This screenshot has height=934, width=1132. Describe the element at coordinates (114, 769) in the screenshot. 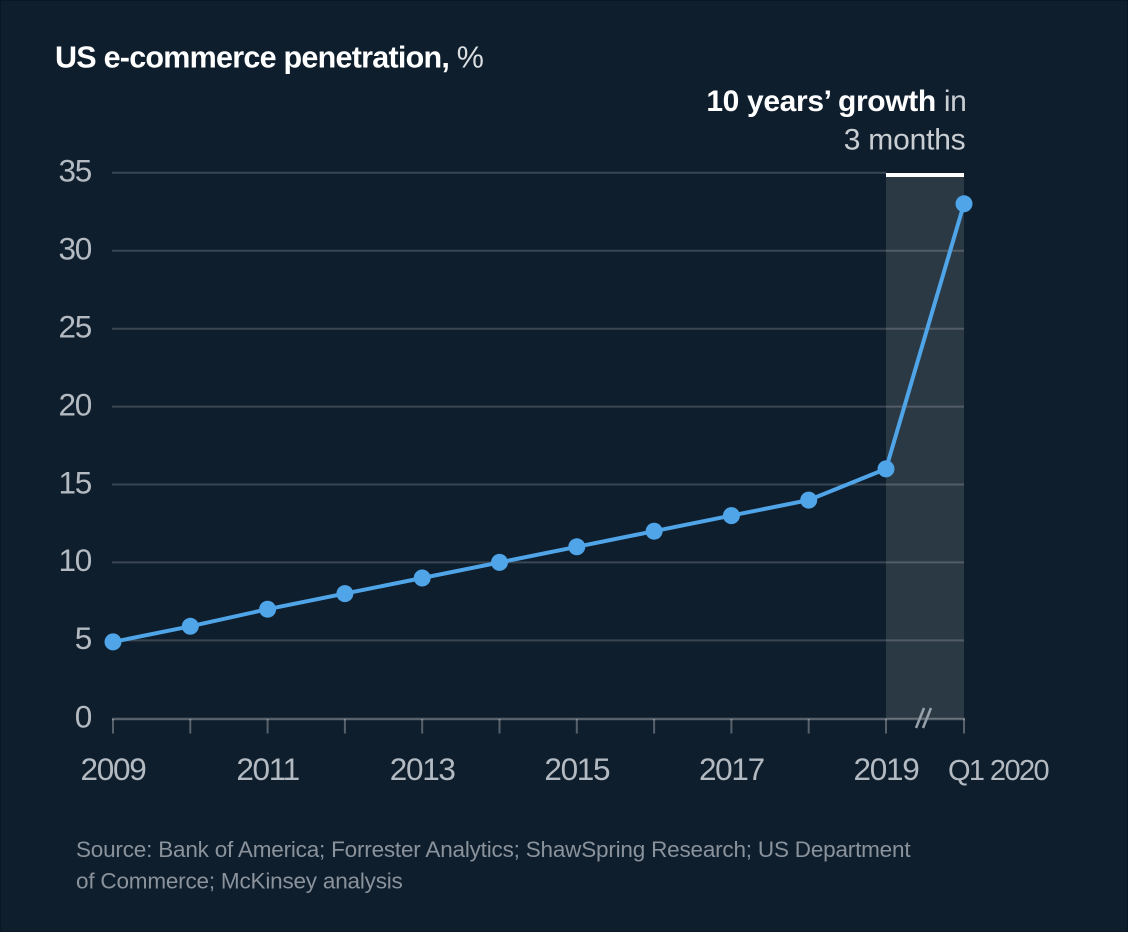

I see `svg-text: 2009` at that location.